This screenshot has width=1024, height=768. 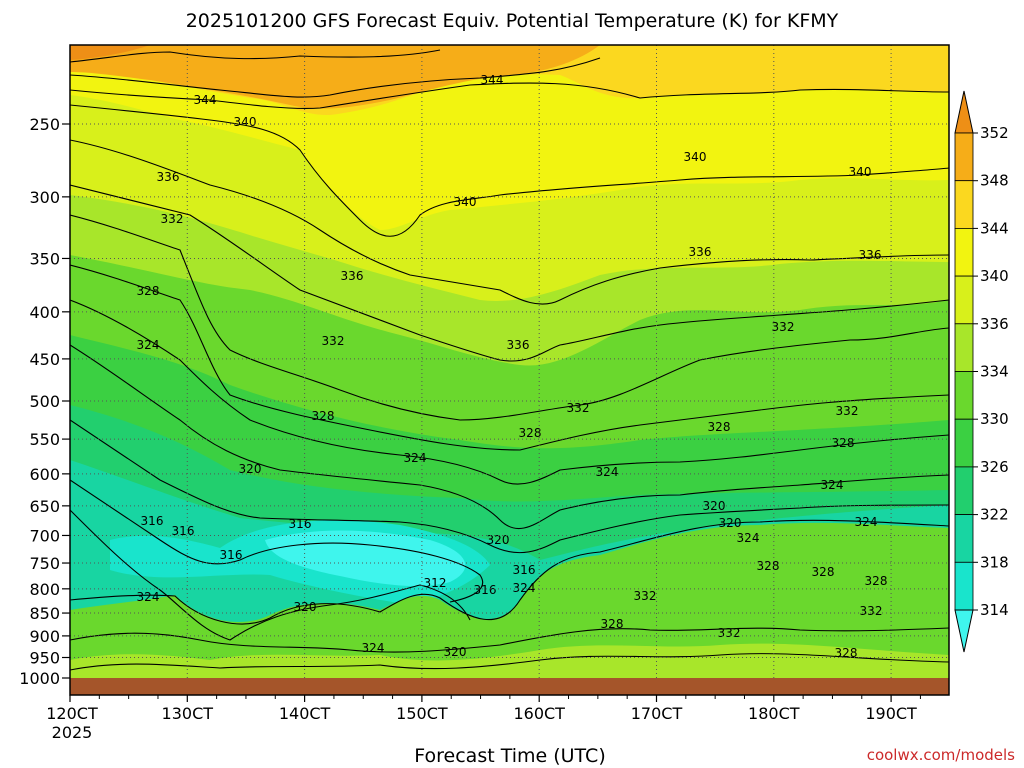 What do you see at coordinates (44, 474) in the screenshot?
I see `y-tick-label: 600` at bounding box center [44, 474].